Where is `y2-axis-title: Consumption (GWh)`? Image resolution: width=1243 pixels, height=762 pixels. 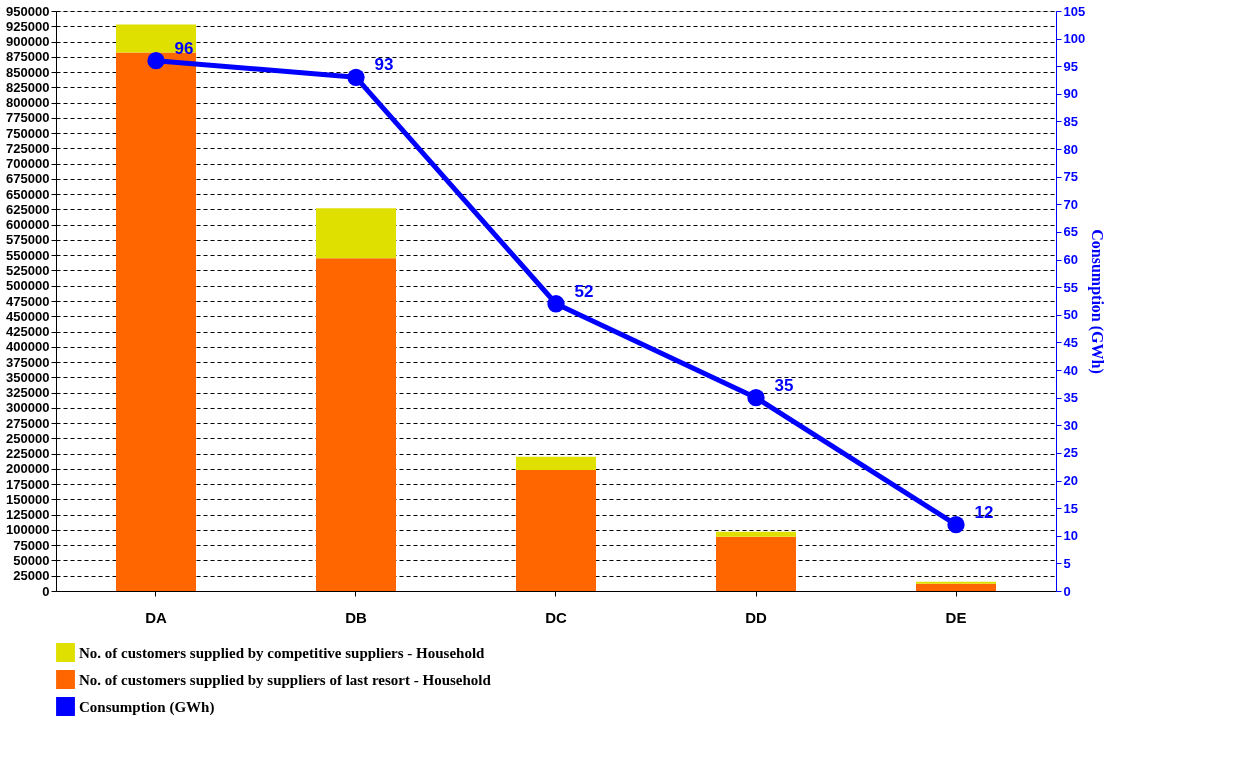
y2-axis-title: Consumption (GWh) is located at coordinates (1097, 301).